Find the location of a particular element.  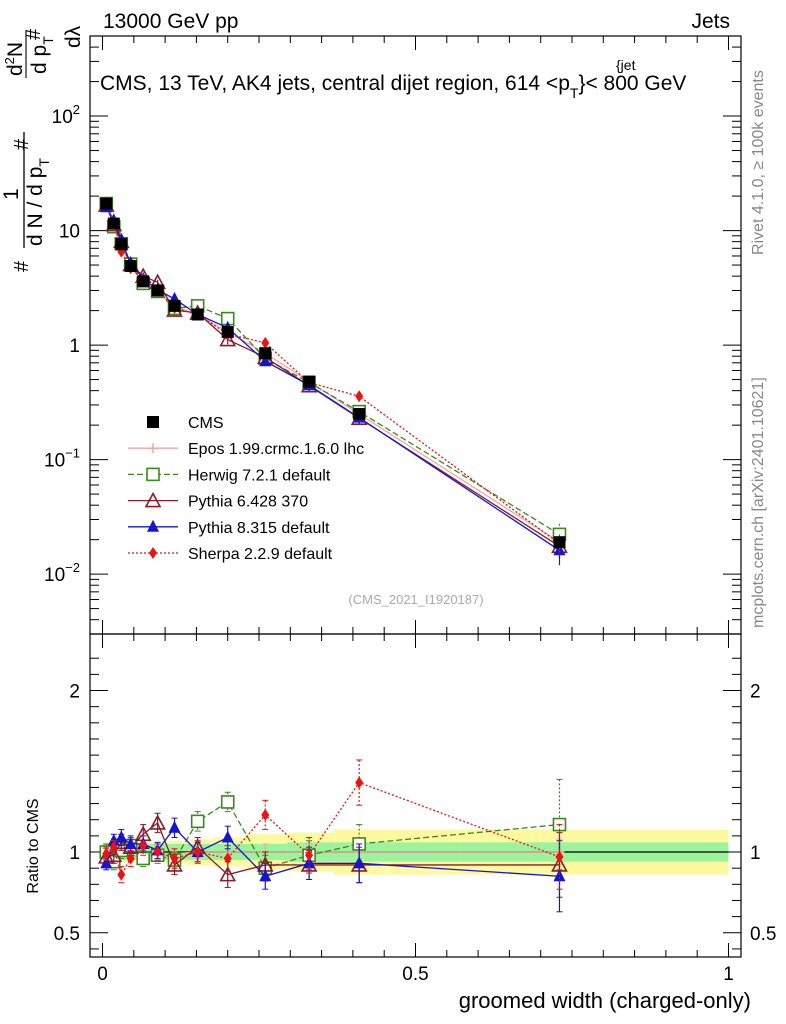

x-tick-label: 0 is located at coordinates (102, 974).